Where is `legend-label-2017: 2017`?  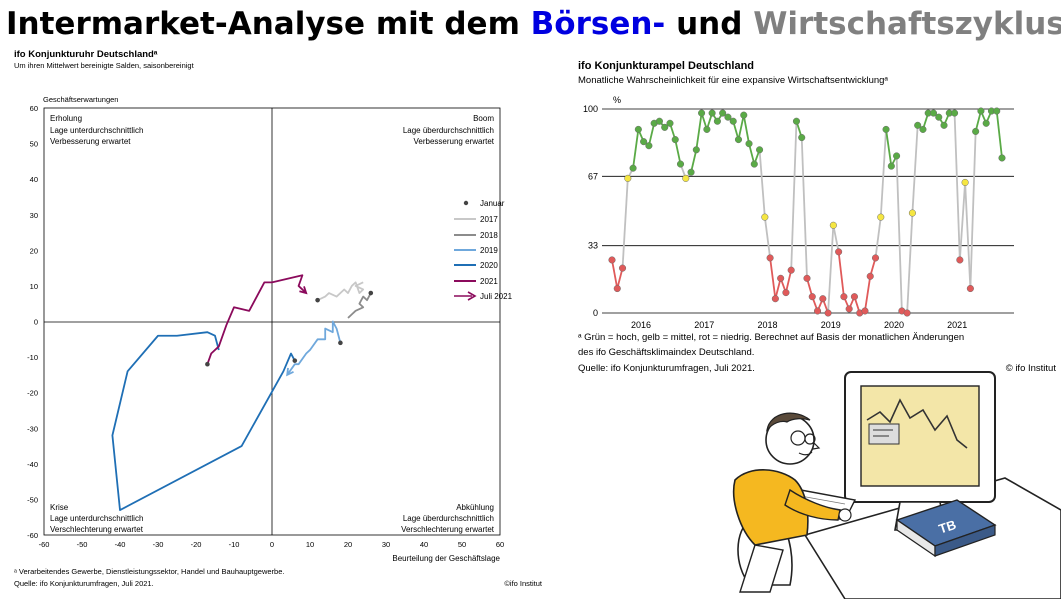 legend-label-2017: 2017 is located at coordinates (489, 219).